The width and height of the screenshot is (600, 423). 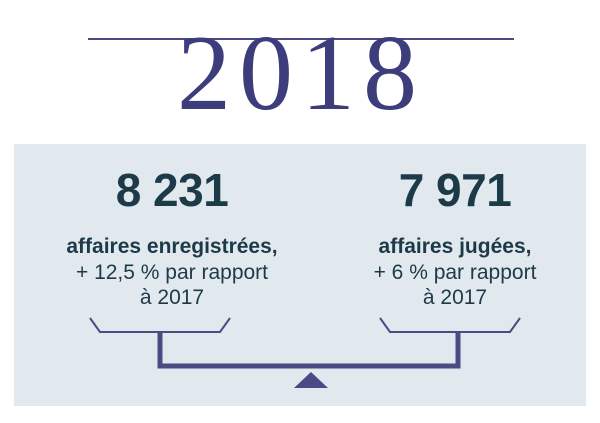 What do you see at coordinates (450, 325) in the screenshot?
I see `right-scale-pan` at bounding box center [450, 325].